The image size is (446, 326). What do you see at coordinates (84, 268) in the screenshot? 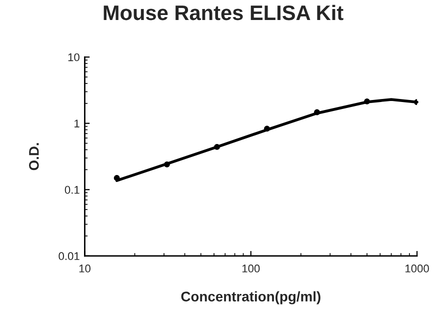
I see `x-tick-label: 10` at bounding box center [84, 268].